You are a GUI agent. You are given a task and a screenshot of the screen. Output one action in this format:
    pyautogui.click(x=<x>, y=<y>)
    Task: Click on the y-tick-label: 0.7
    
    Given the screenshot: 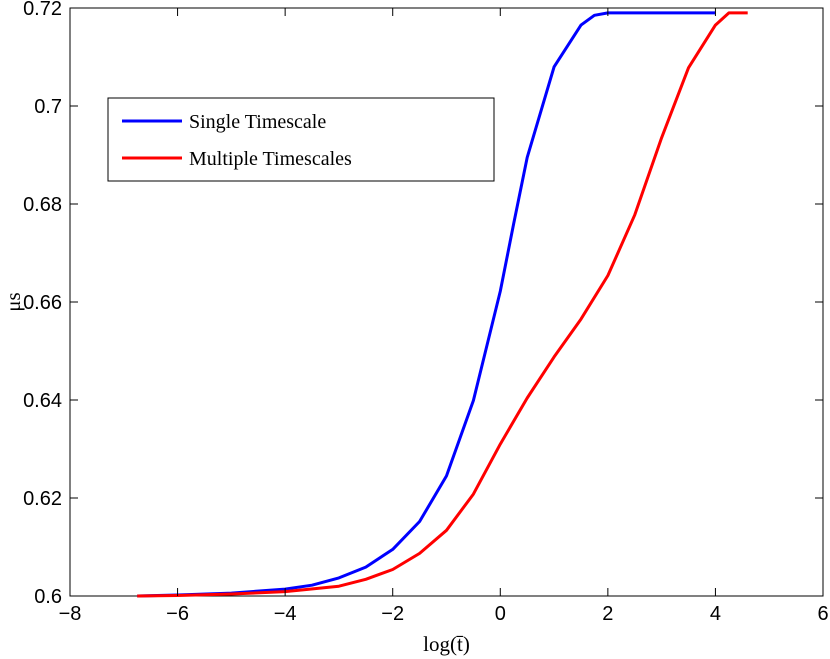 What is the action you would take?
    pyautogui.click(x=48, y=107)
    